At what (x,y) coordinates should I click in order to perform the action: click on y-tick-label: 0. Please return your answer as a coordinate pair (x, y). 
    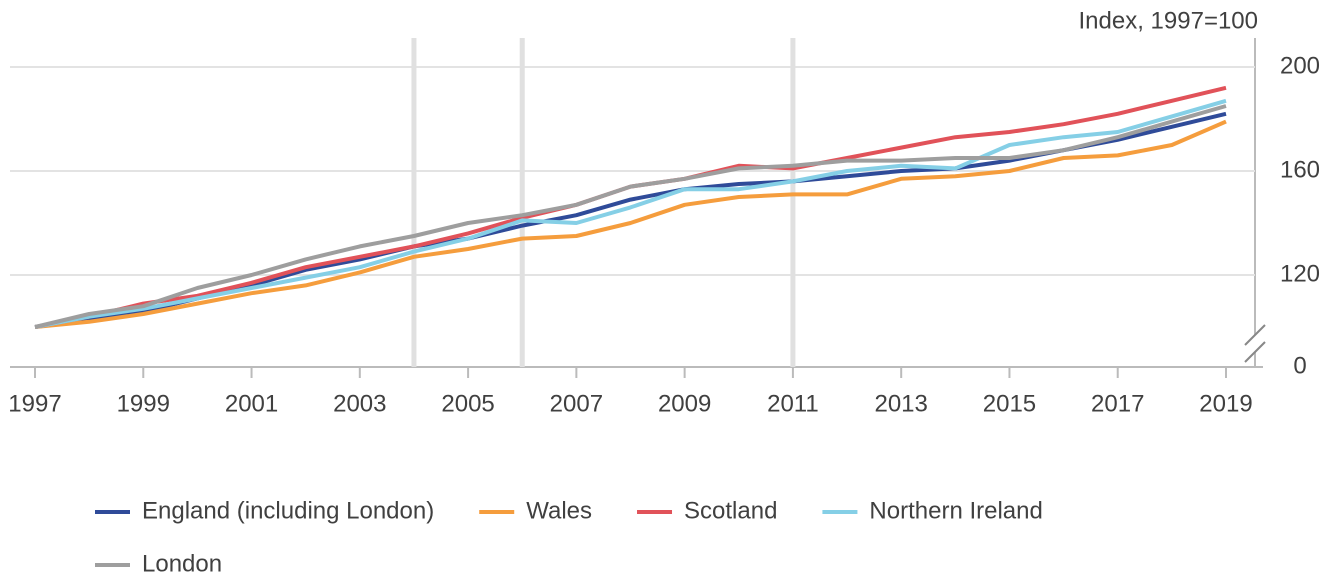
    Looking at the image, I should click on (1299, 365).